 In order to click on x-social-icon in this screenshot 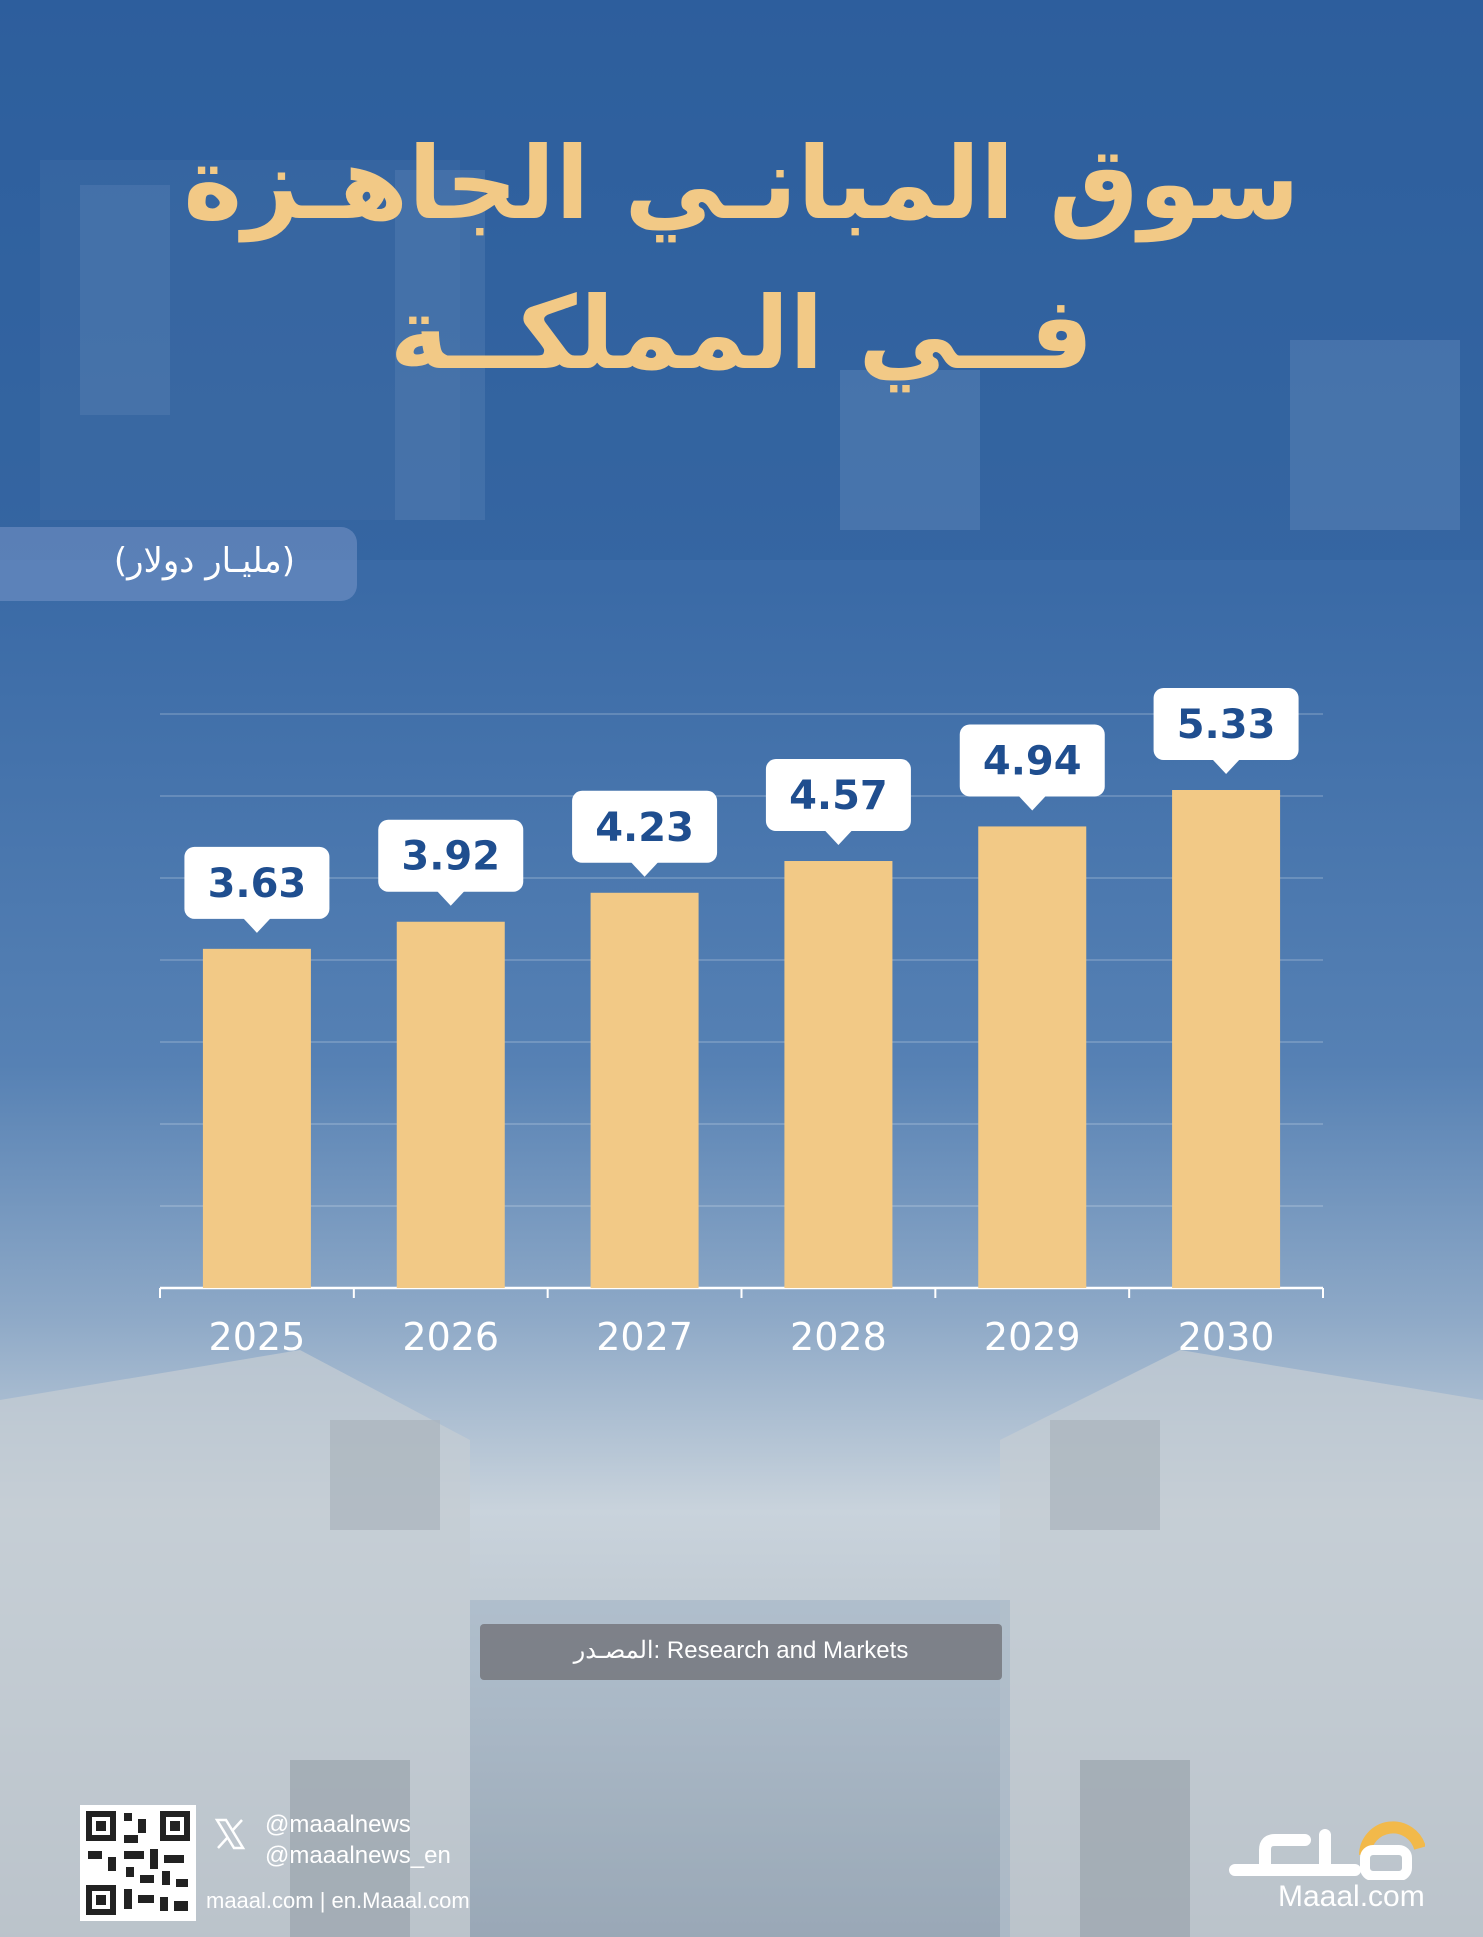, I will do `click(230, 1834)`.